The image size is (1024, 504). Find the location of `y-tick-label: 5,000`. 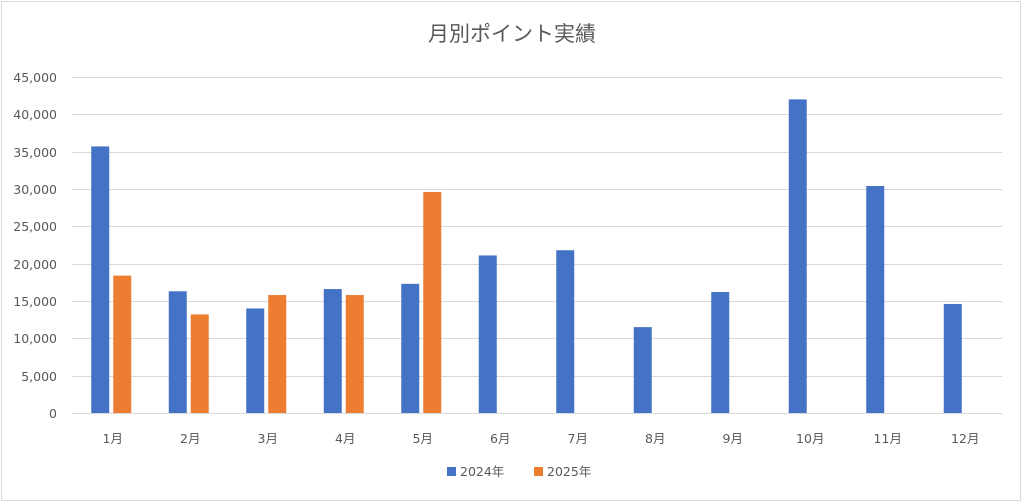

y-tick-label: 5,000 is located at coordinates (39, 376).